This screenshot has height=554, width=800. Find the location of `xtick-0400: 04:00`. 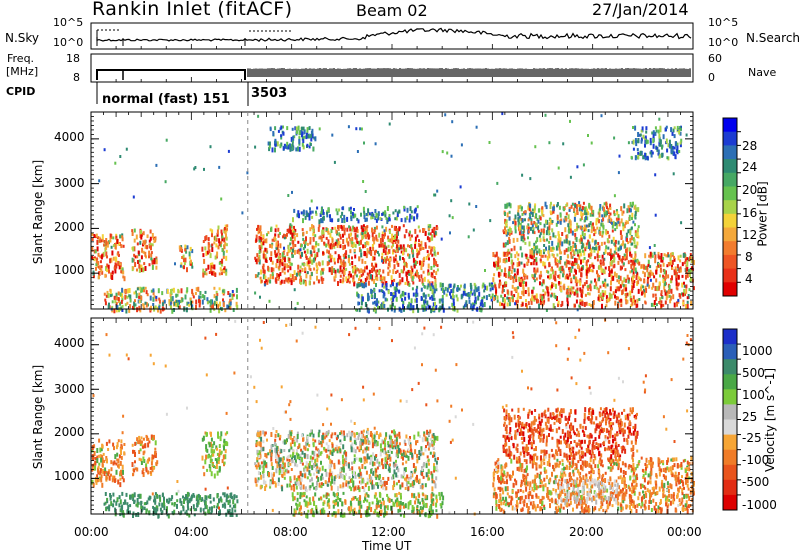

xtick-0400: 04:00 is located at coordinates (191, 532).